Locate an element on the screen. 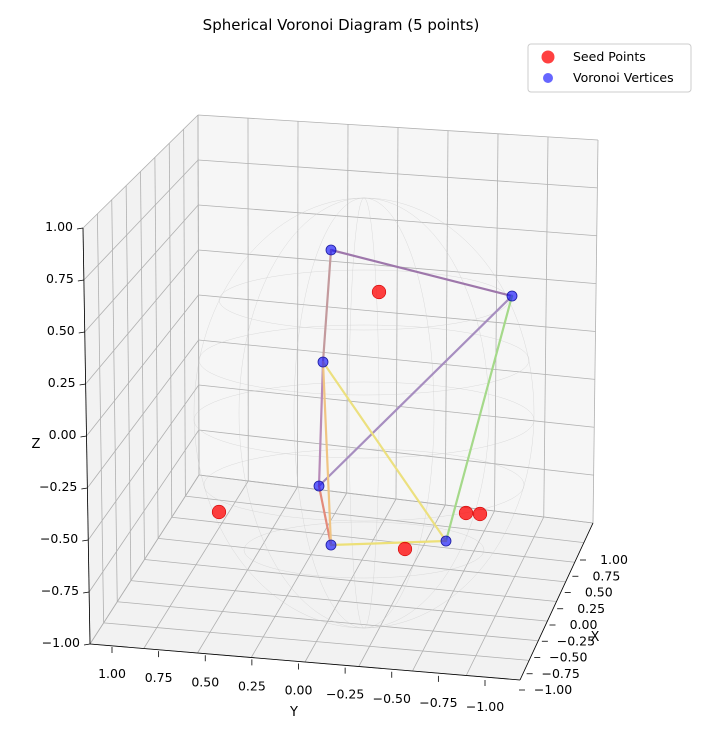  legend: Seed Points Voronoi Vertices is located at coordinates (609, 68).